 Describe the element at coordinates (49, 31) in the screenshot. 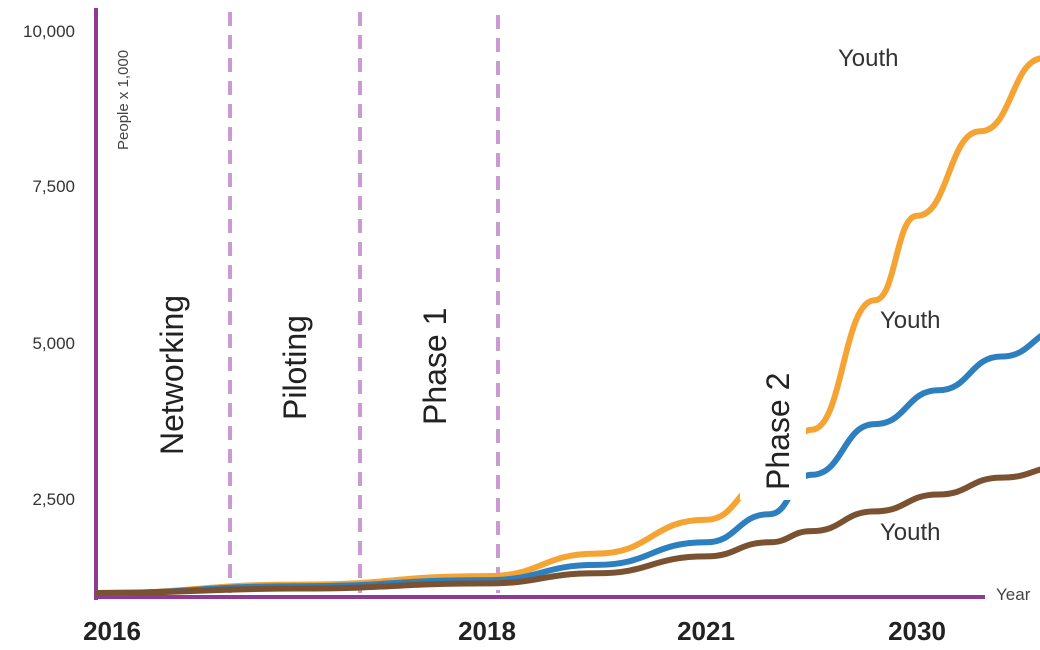

I see `y-tick-label: 10,000` at that location.